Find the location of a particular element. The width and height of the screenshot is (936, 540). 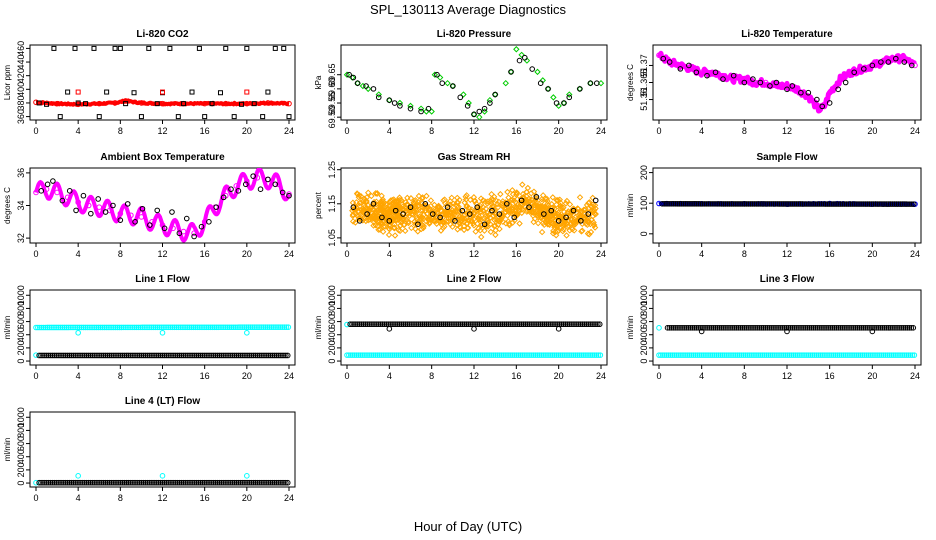

y-axis-label: percent is located at coordinates (318, 204).